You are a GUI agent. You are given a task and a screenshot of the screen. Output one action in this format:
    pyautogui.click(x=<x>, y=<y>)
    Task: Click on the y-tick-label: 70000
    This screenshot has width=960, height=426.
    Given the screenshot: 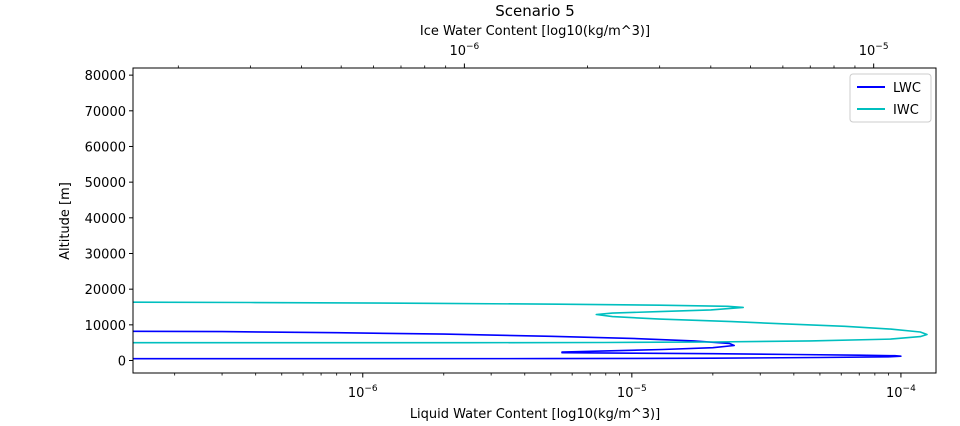 What is the action you would take?
    pyautogui.click(x=105, y=112)
    